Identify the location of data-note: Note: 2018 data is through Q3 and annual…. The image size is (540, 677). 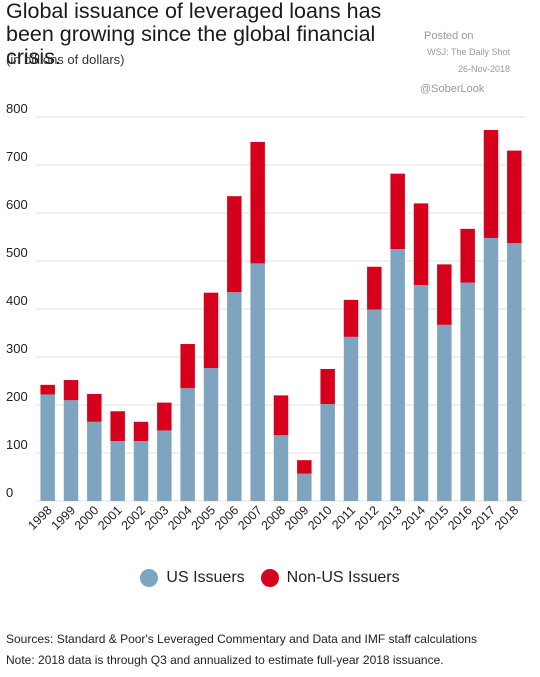
(225, 660).